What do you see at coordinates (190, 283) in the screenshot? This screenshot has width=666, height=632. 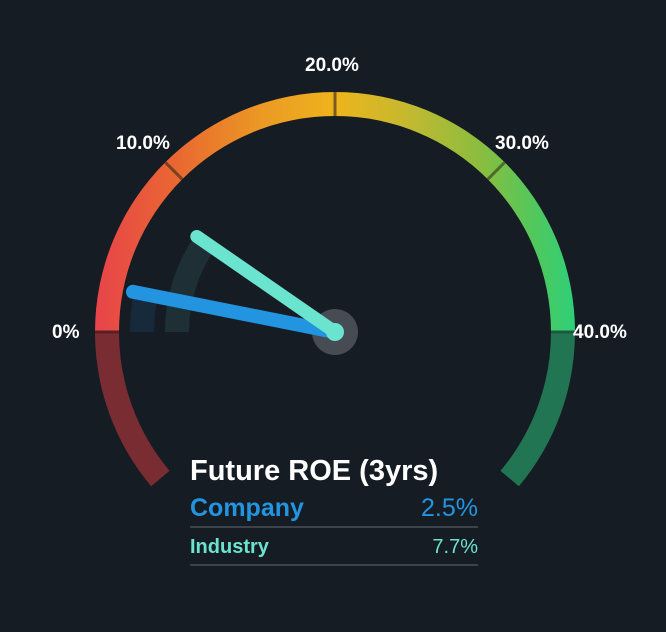 I see `industry-track-arc` at bounding box center [190, 283].